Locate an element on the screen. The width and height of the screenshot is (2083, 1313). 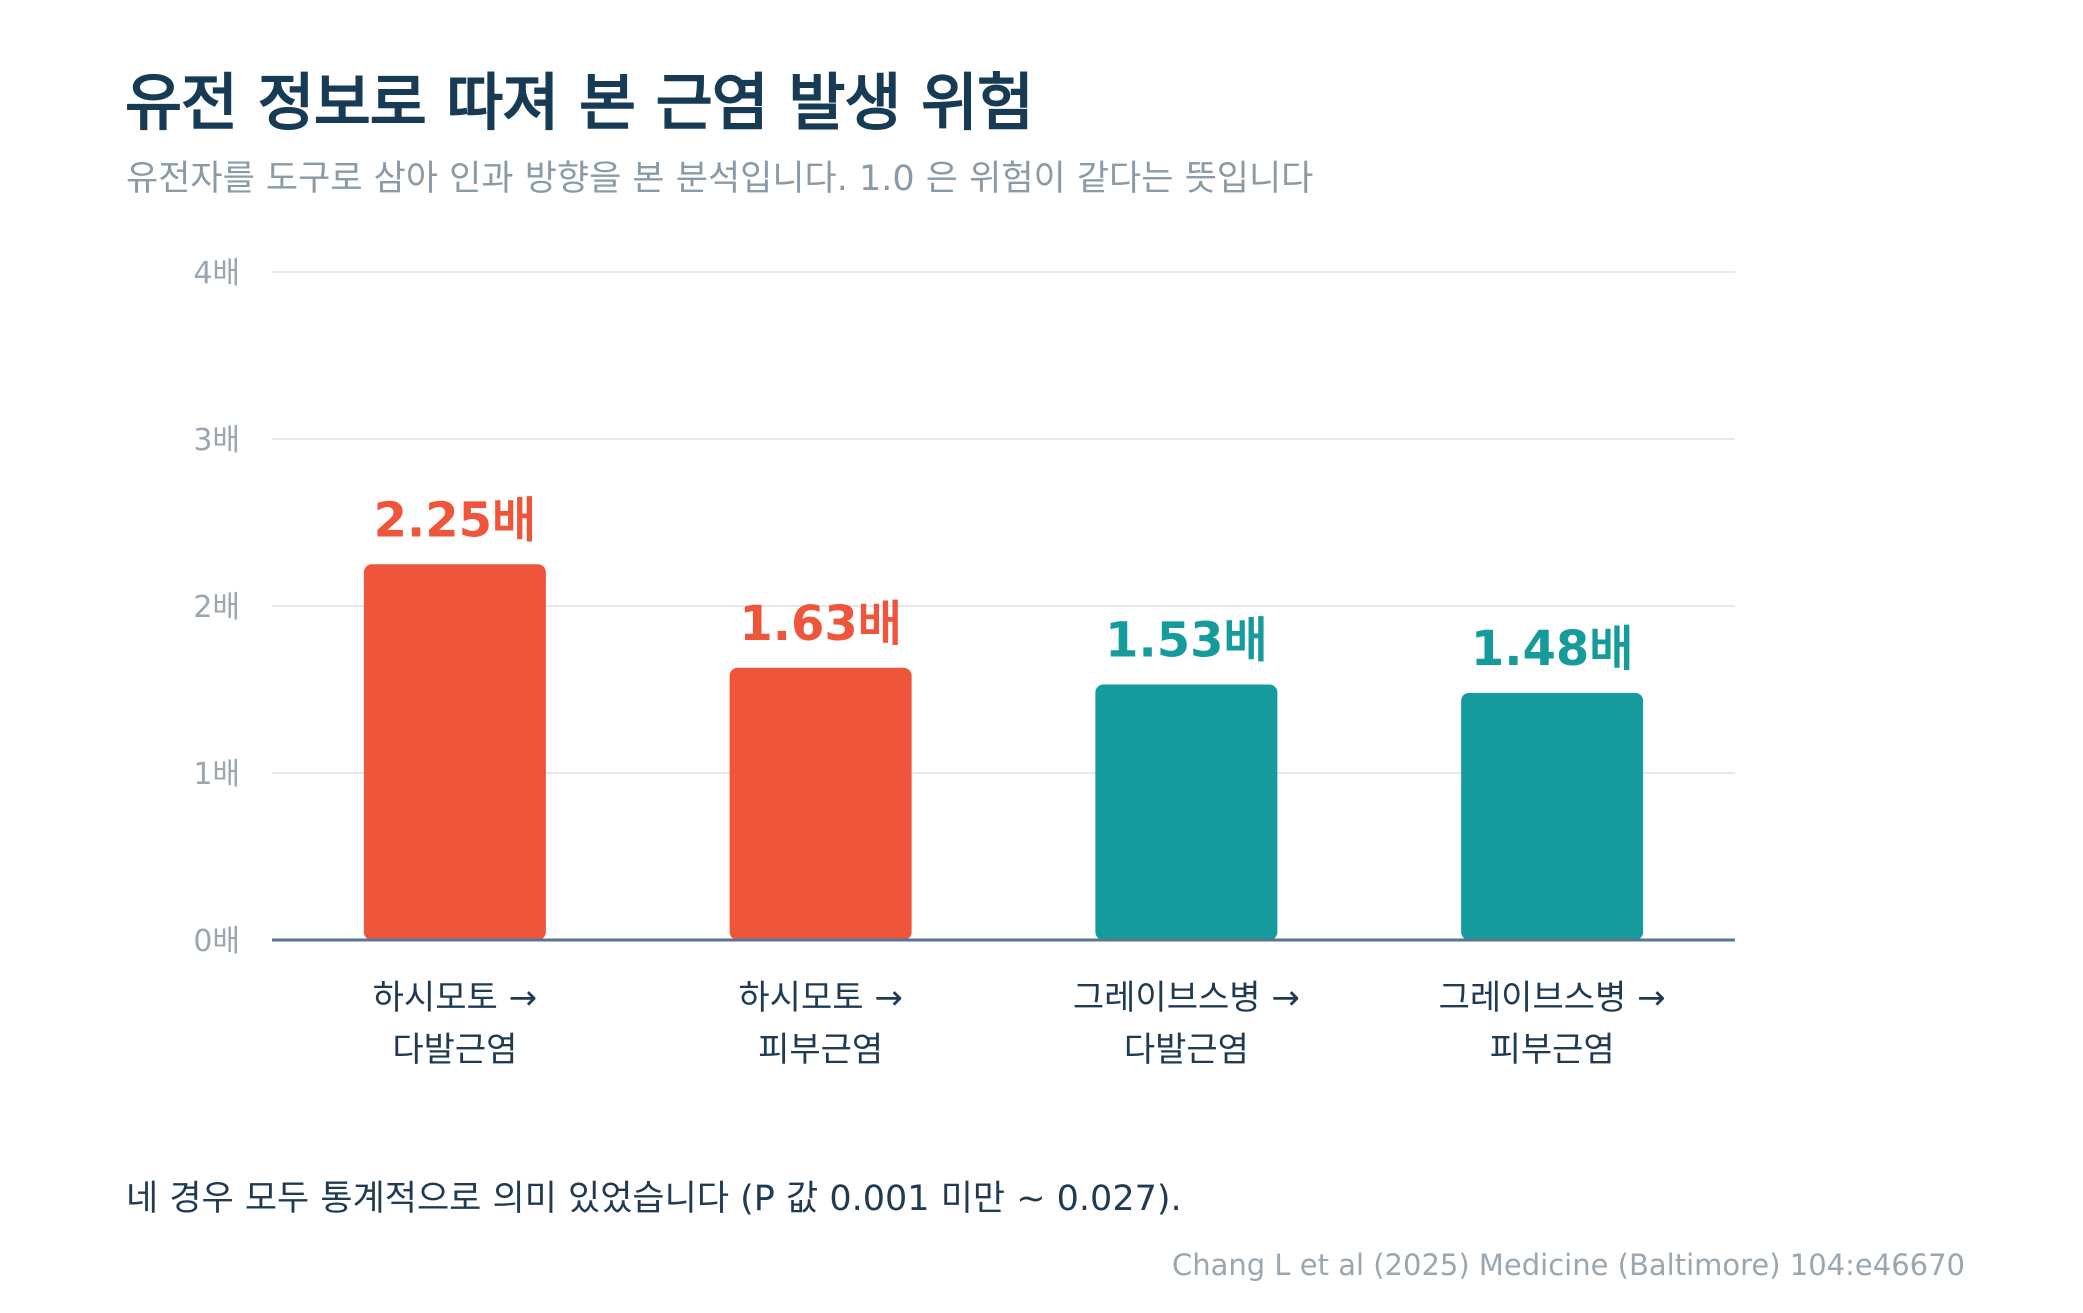
y-tick-label: 1배 is located at coordinates (216, 774).